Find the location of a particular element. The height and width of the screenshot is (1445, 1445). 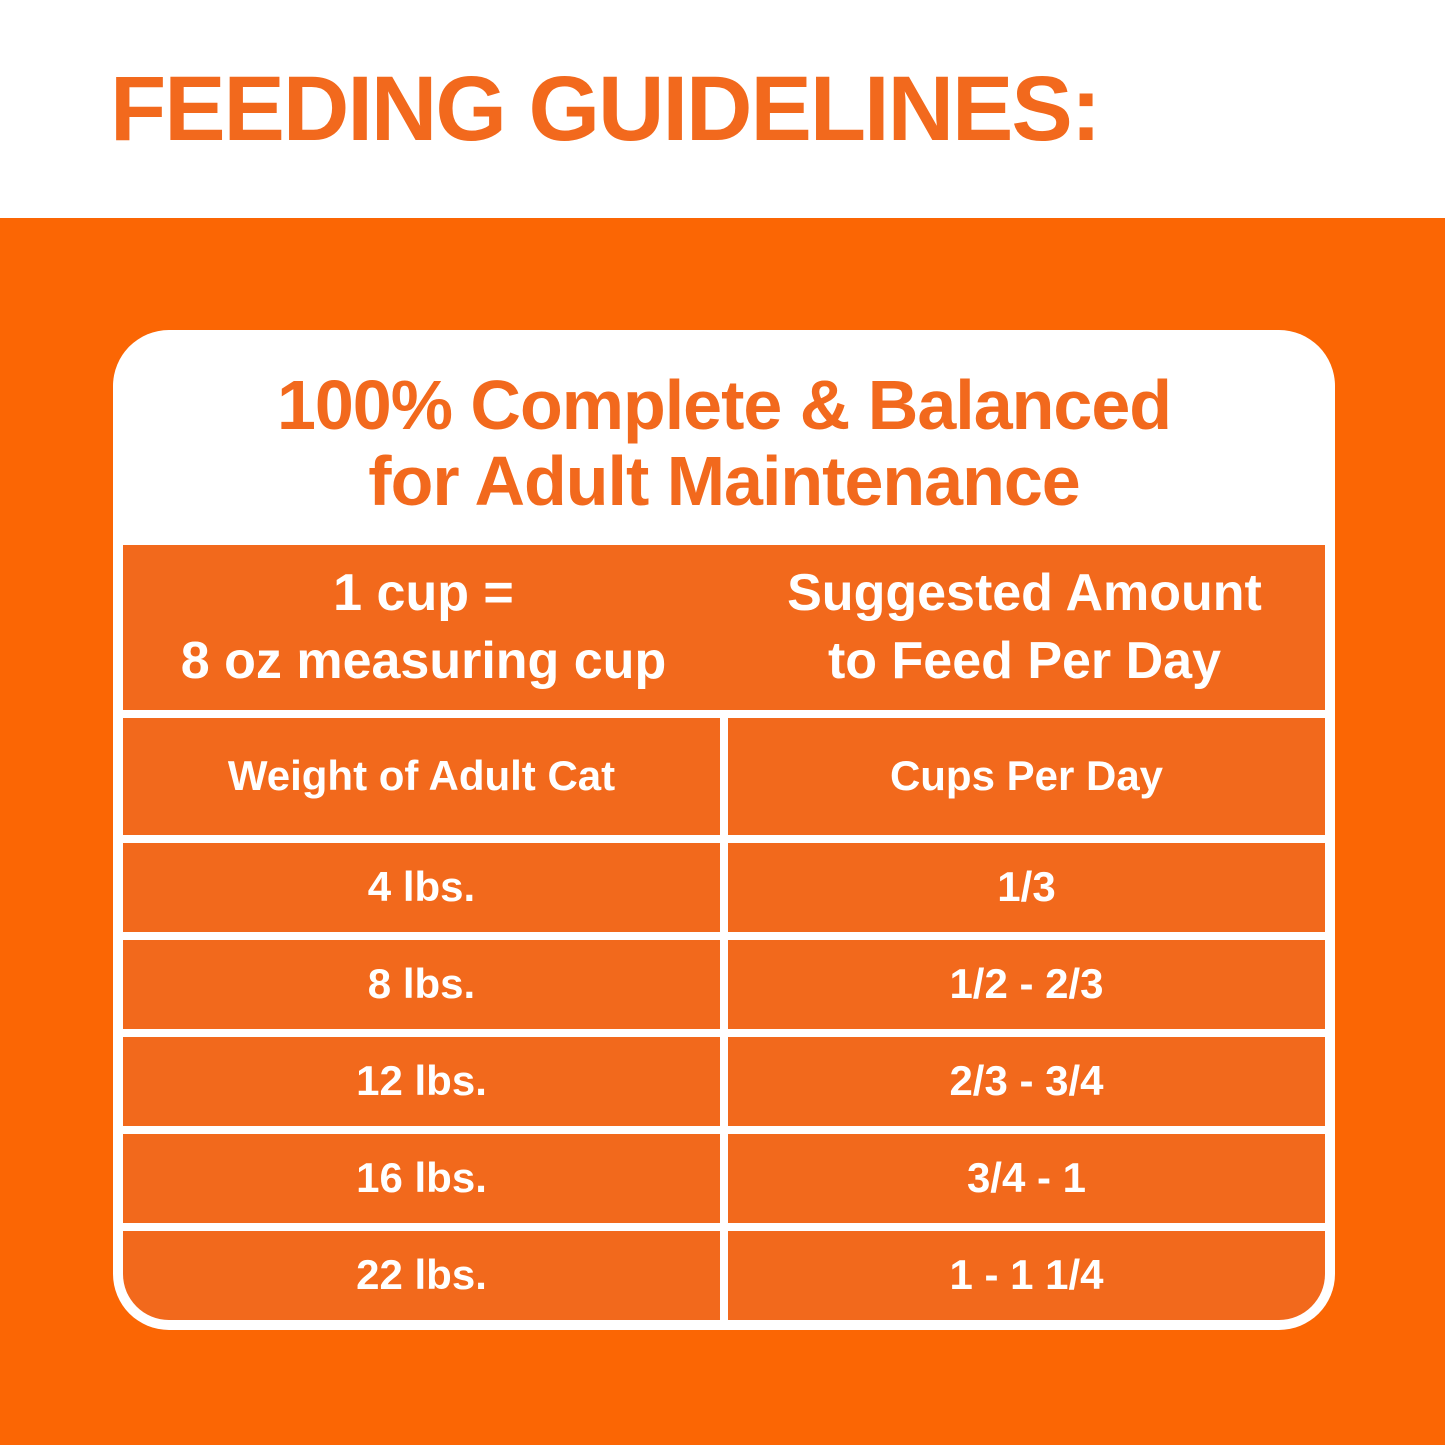

cup-definition-line2: 8 oz measuring cup is located at coordinates (423, 660).